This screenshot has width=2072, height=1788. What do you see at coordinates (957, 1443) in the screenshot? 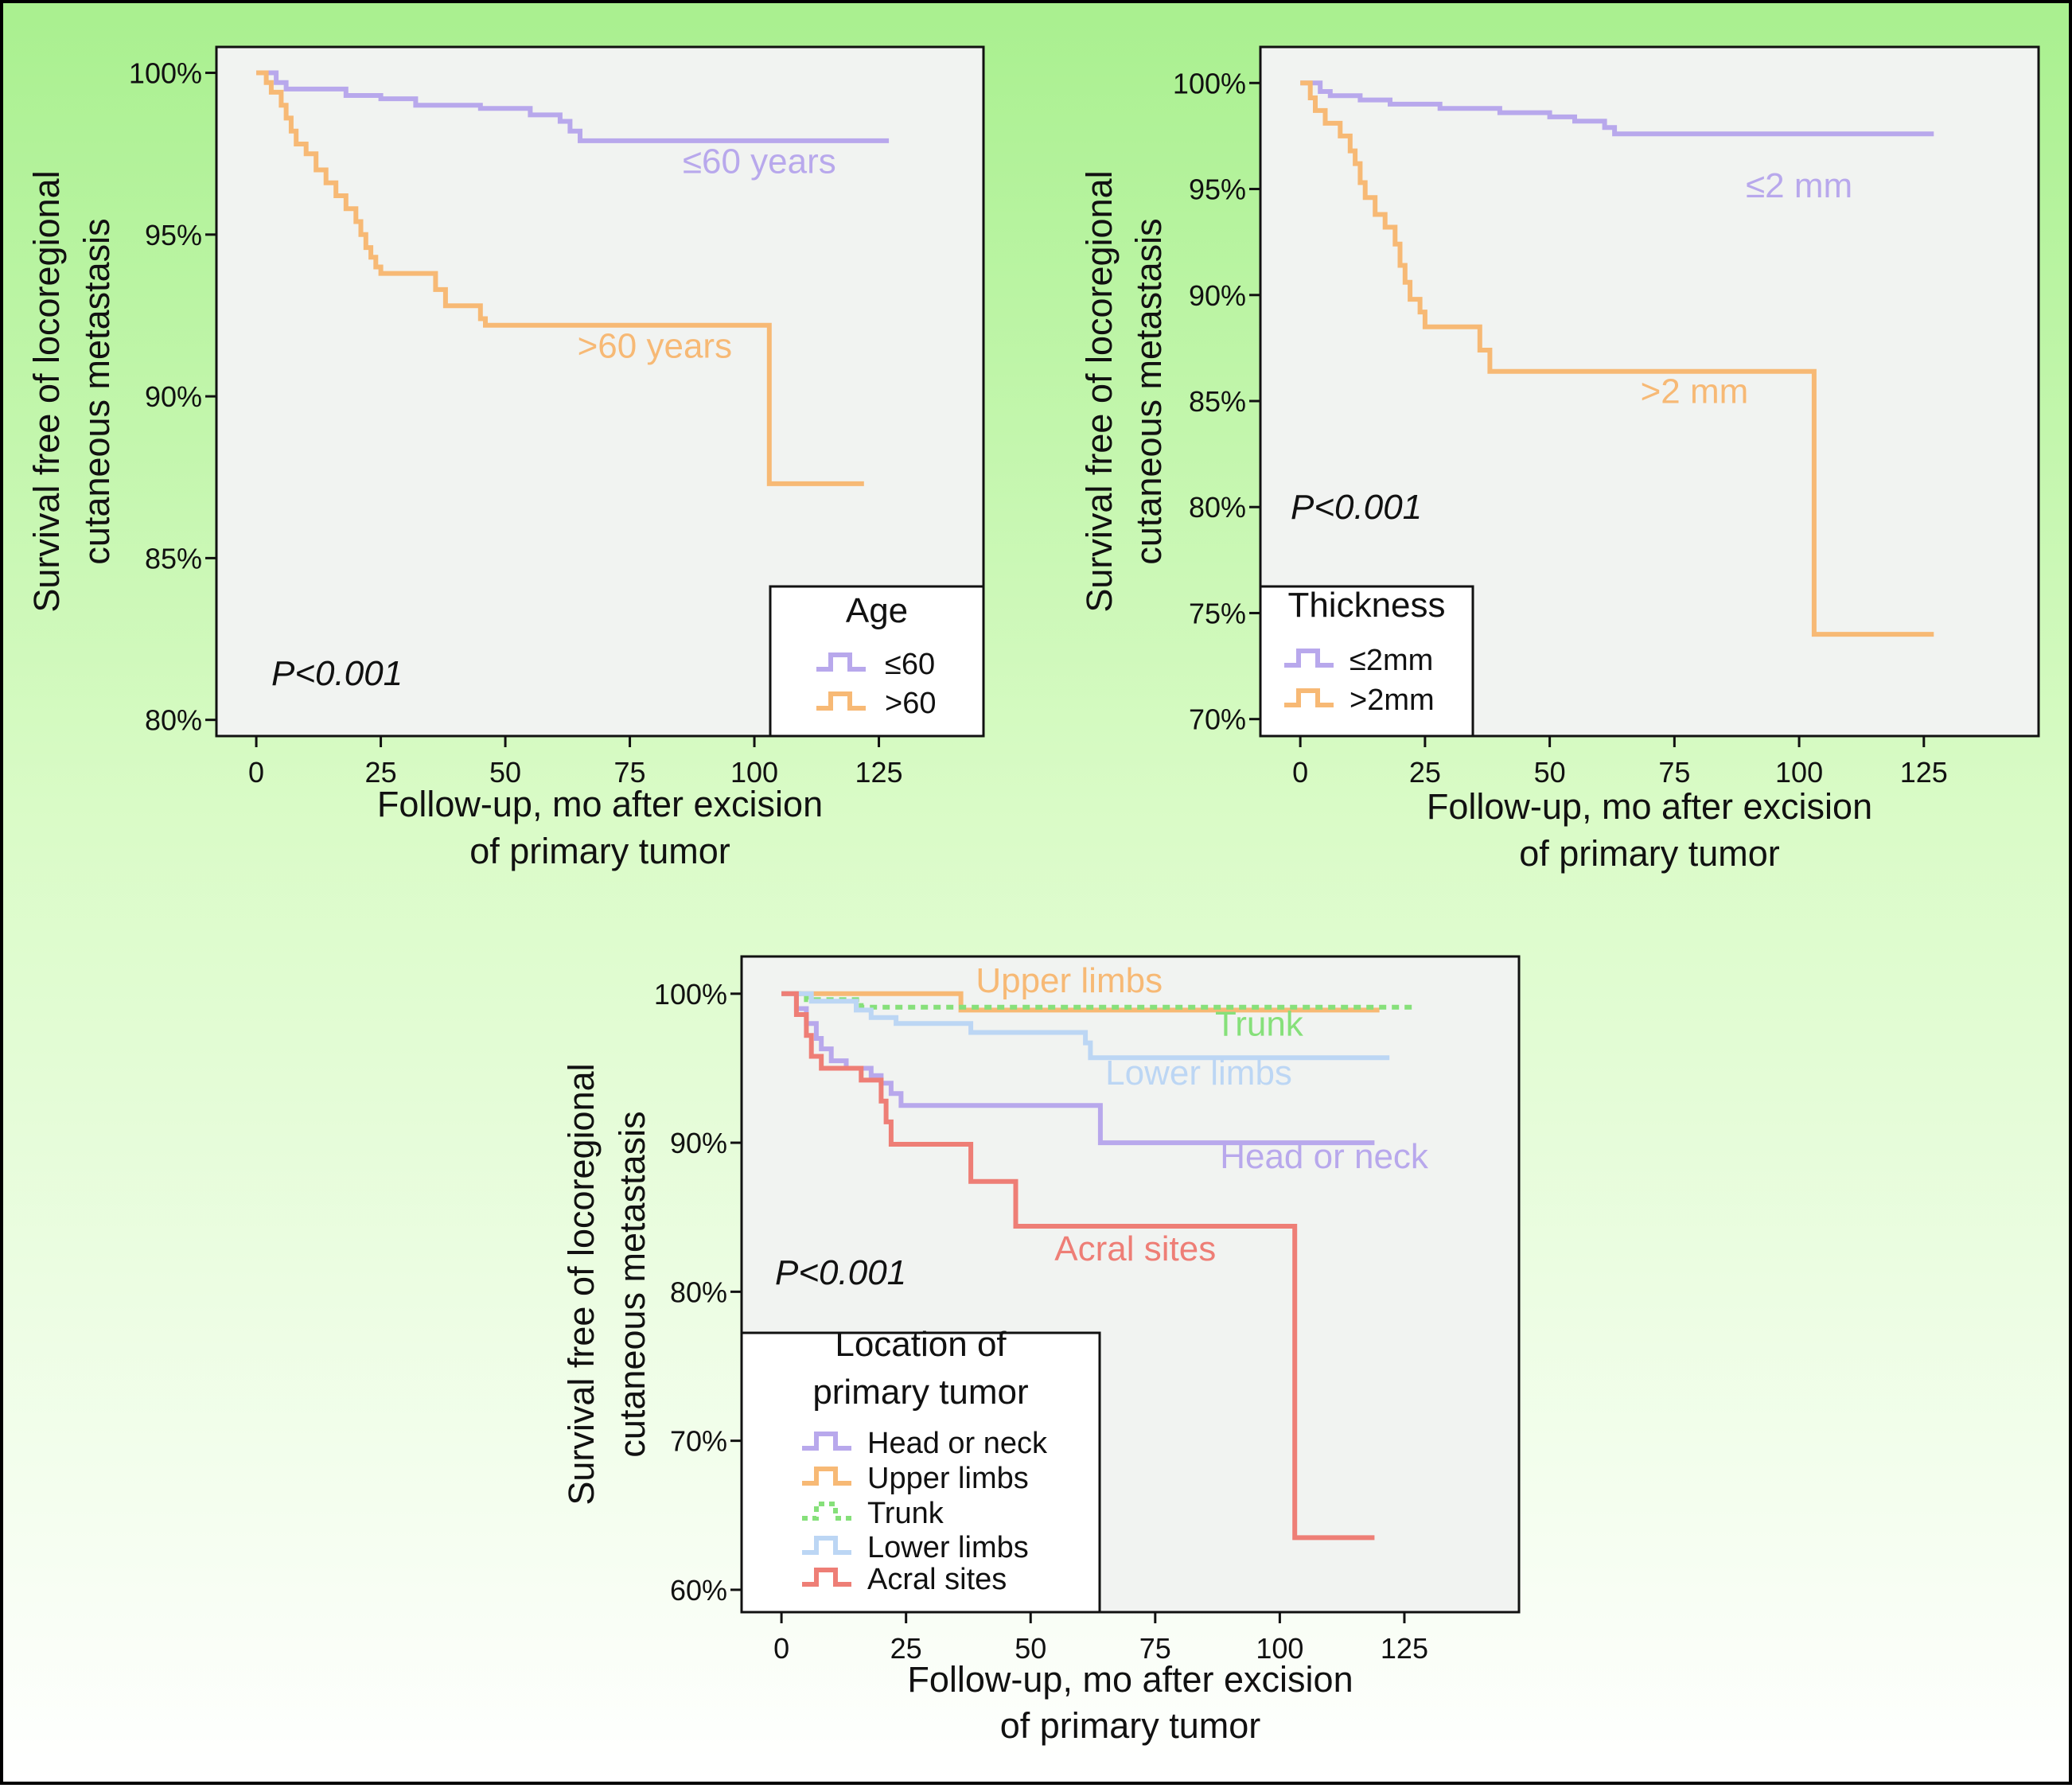
I see `legend-entry: Head or neck` at bounding box center [957, 1443].